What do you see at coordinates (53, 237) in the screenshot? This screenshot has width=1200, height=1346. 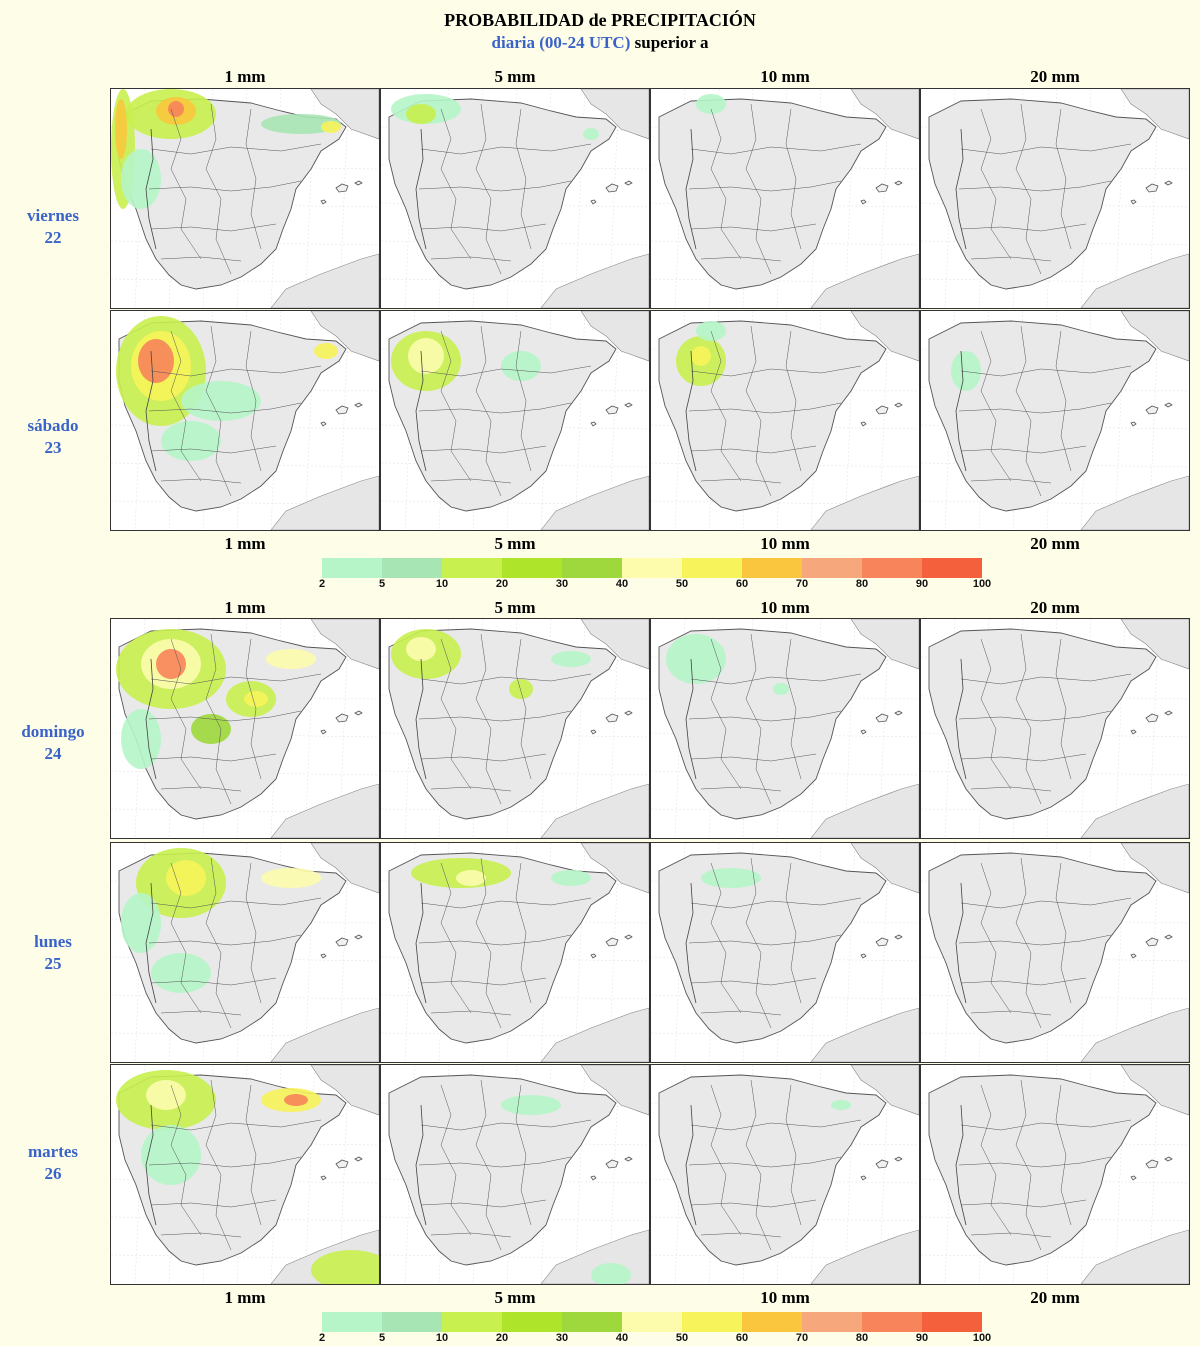 I see `day-number: 22` at bounding box center [53, 237].